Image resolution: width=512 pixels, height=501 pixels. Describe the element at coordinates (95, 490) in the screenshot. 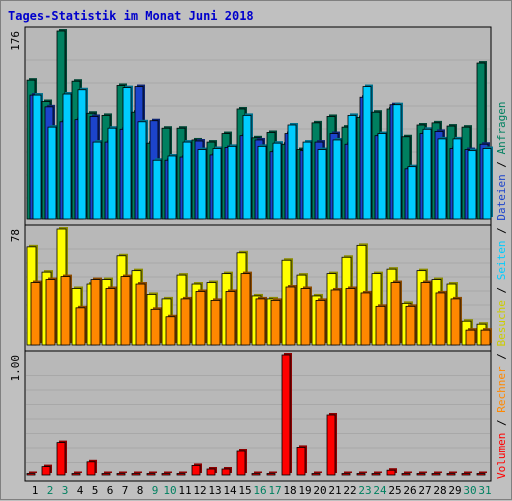

I see `x-tick-label-5: 5` at that location.